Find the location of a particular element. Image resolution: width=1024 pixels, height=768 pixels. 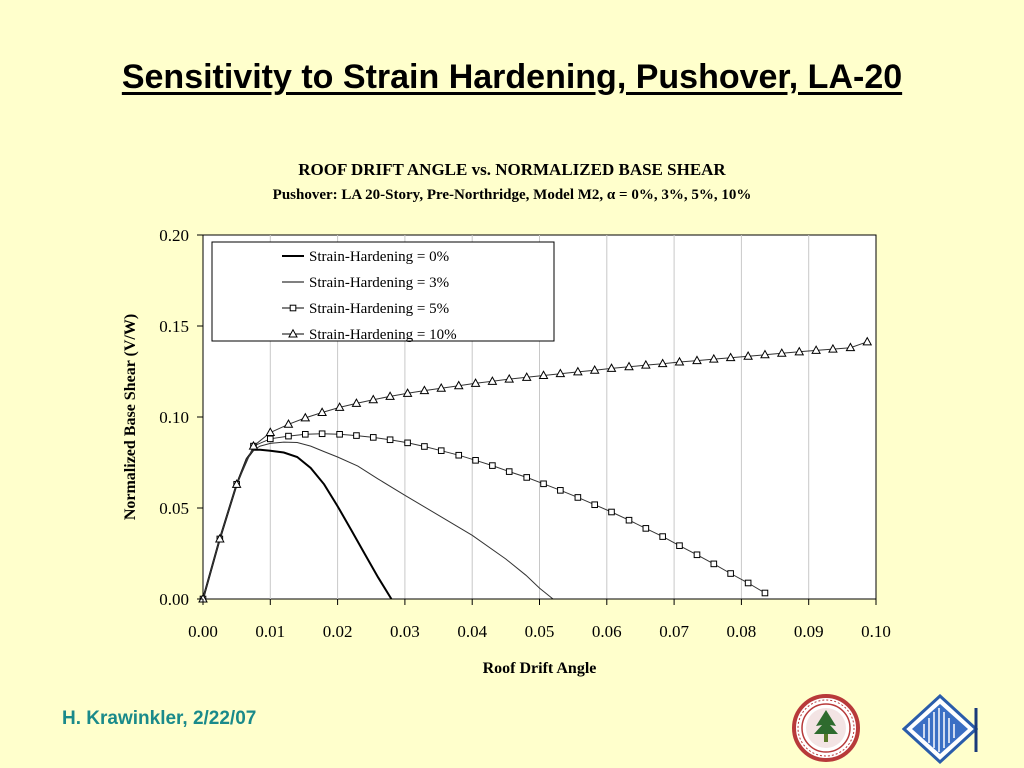

blume-center-logo-icon is located at coordinates (940, 729).